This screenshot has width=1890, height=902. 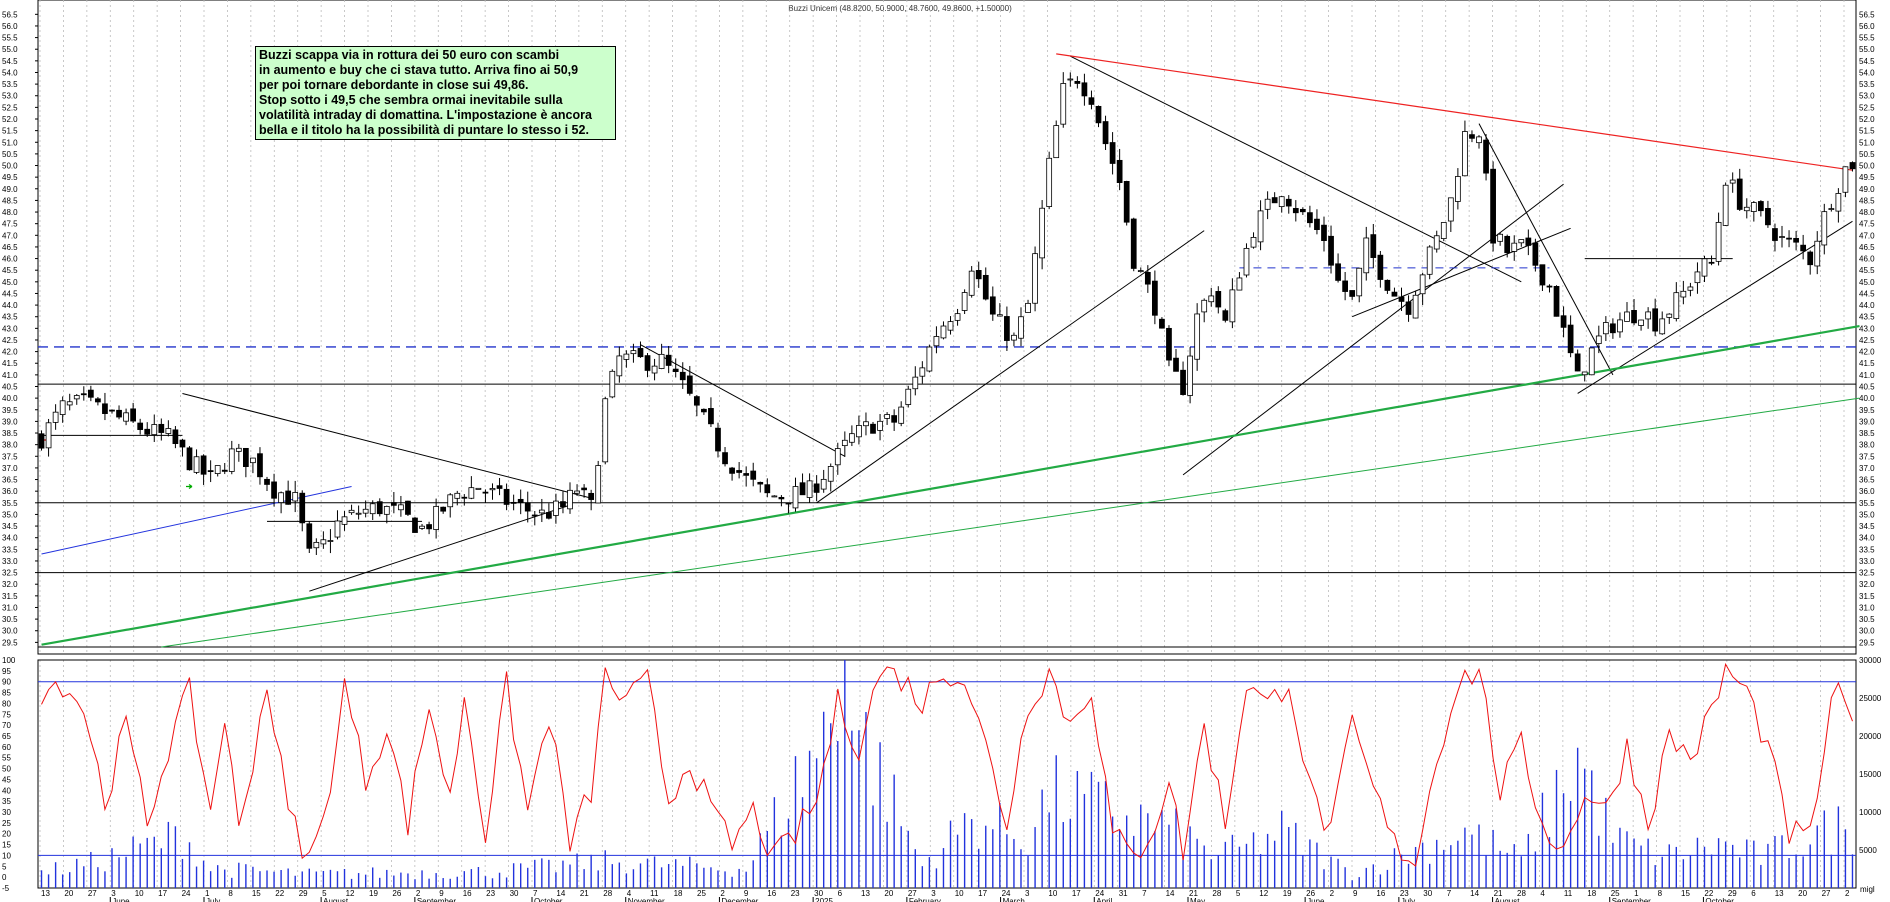 What do you see at coordinates (440, 548) in the screenshot?
I see `ascending-trendline` at bounding box center [440, 548].